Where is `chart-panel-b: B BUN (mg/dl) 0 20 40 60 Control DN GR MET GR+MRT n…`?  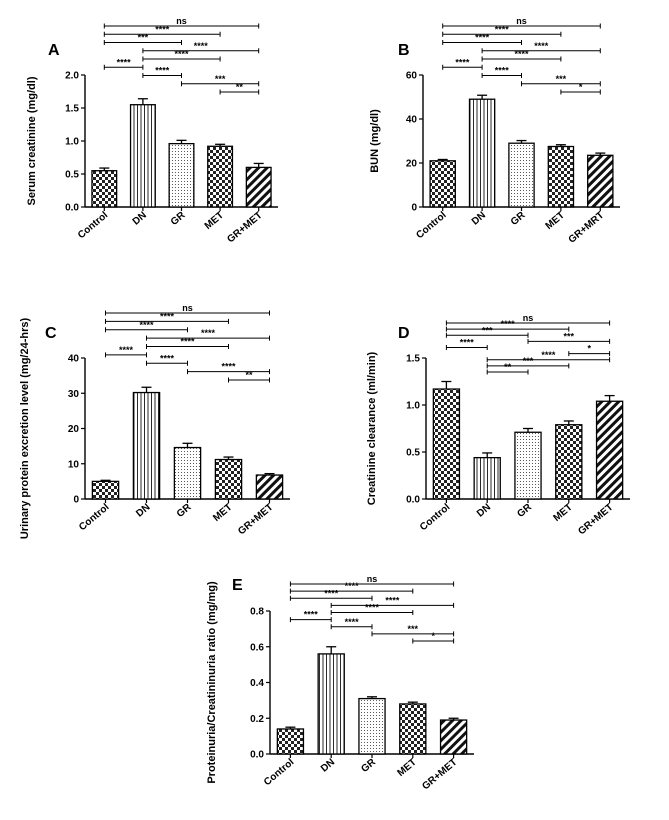 chart-panel-b: B BUN (mg/dl) 0 20 40 60 Control DN GR MET GR+MRT n… is located at coordinates (494, 131).